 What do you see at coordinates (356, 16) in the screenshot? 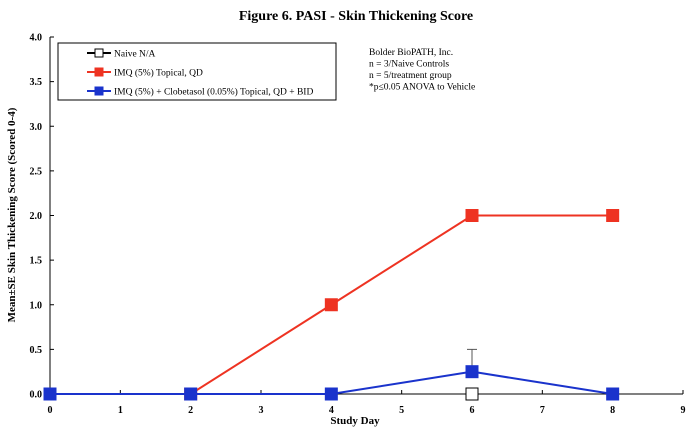
I see `chart-title: Figure 6. PASI - Skin Thickening Score` at bounding box center [356, 16].